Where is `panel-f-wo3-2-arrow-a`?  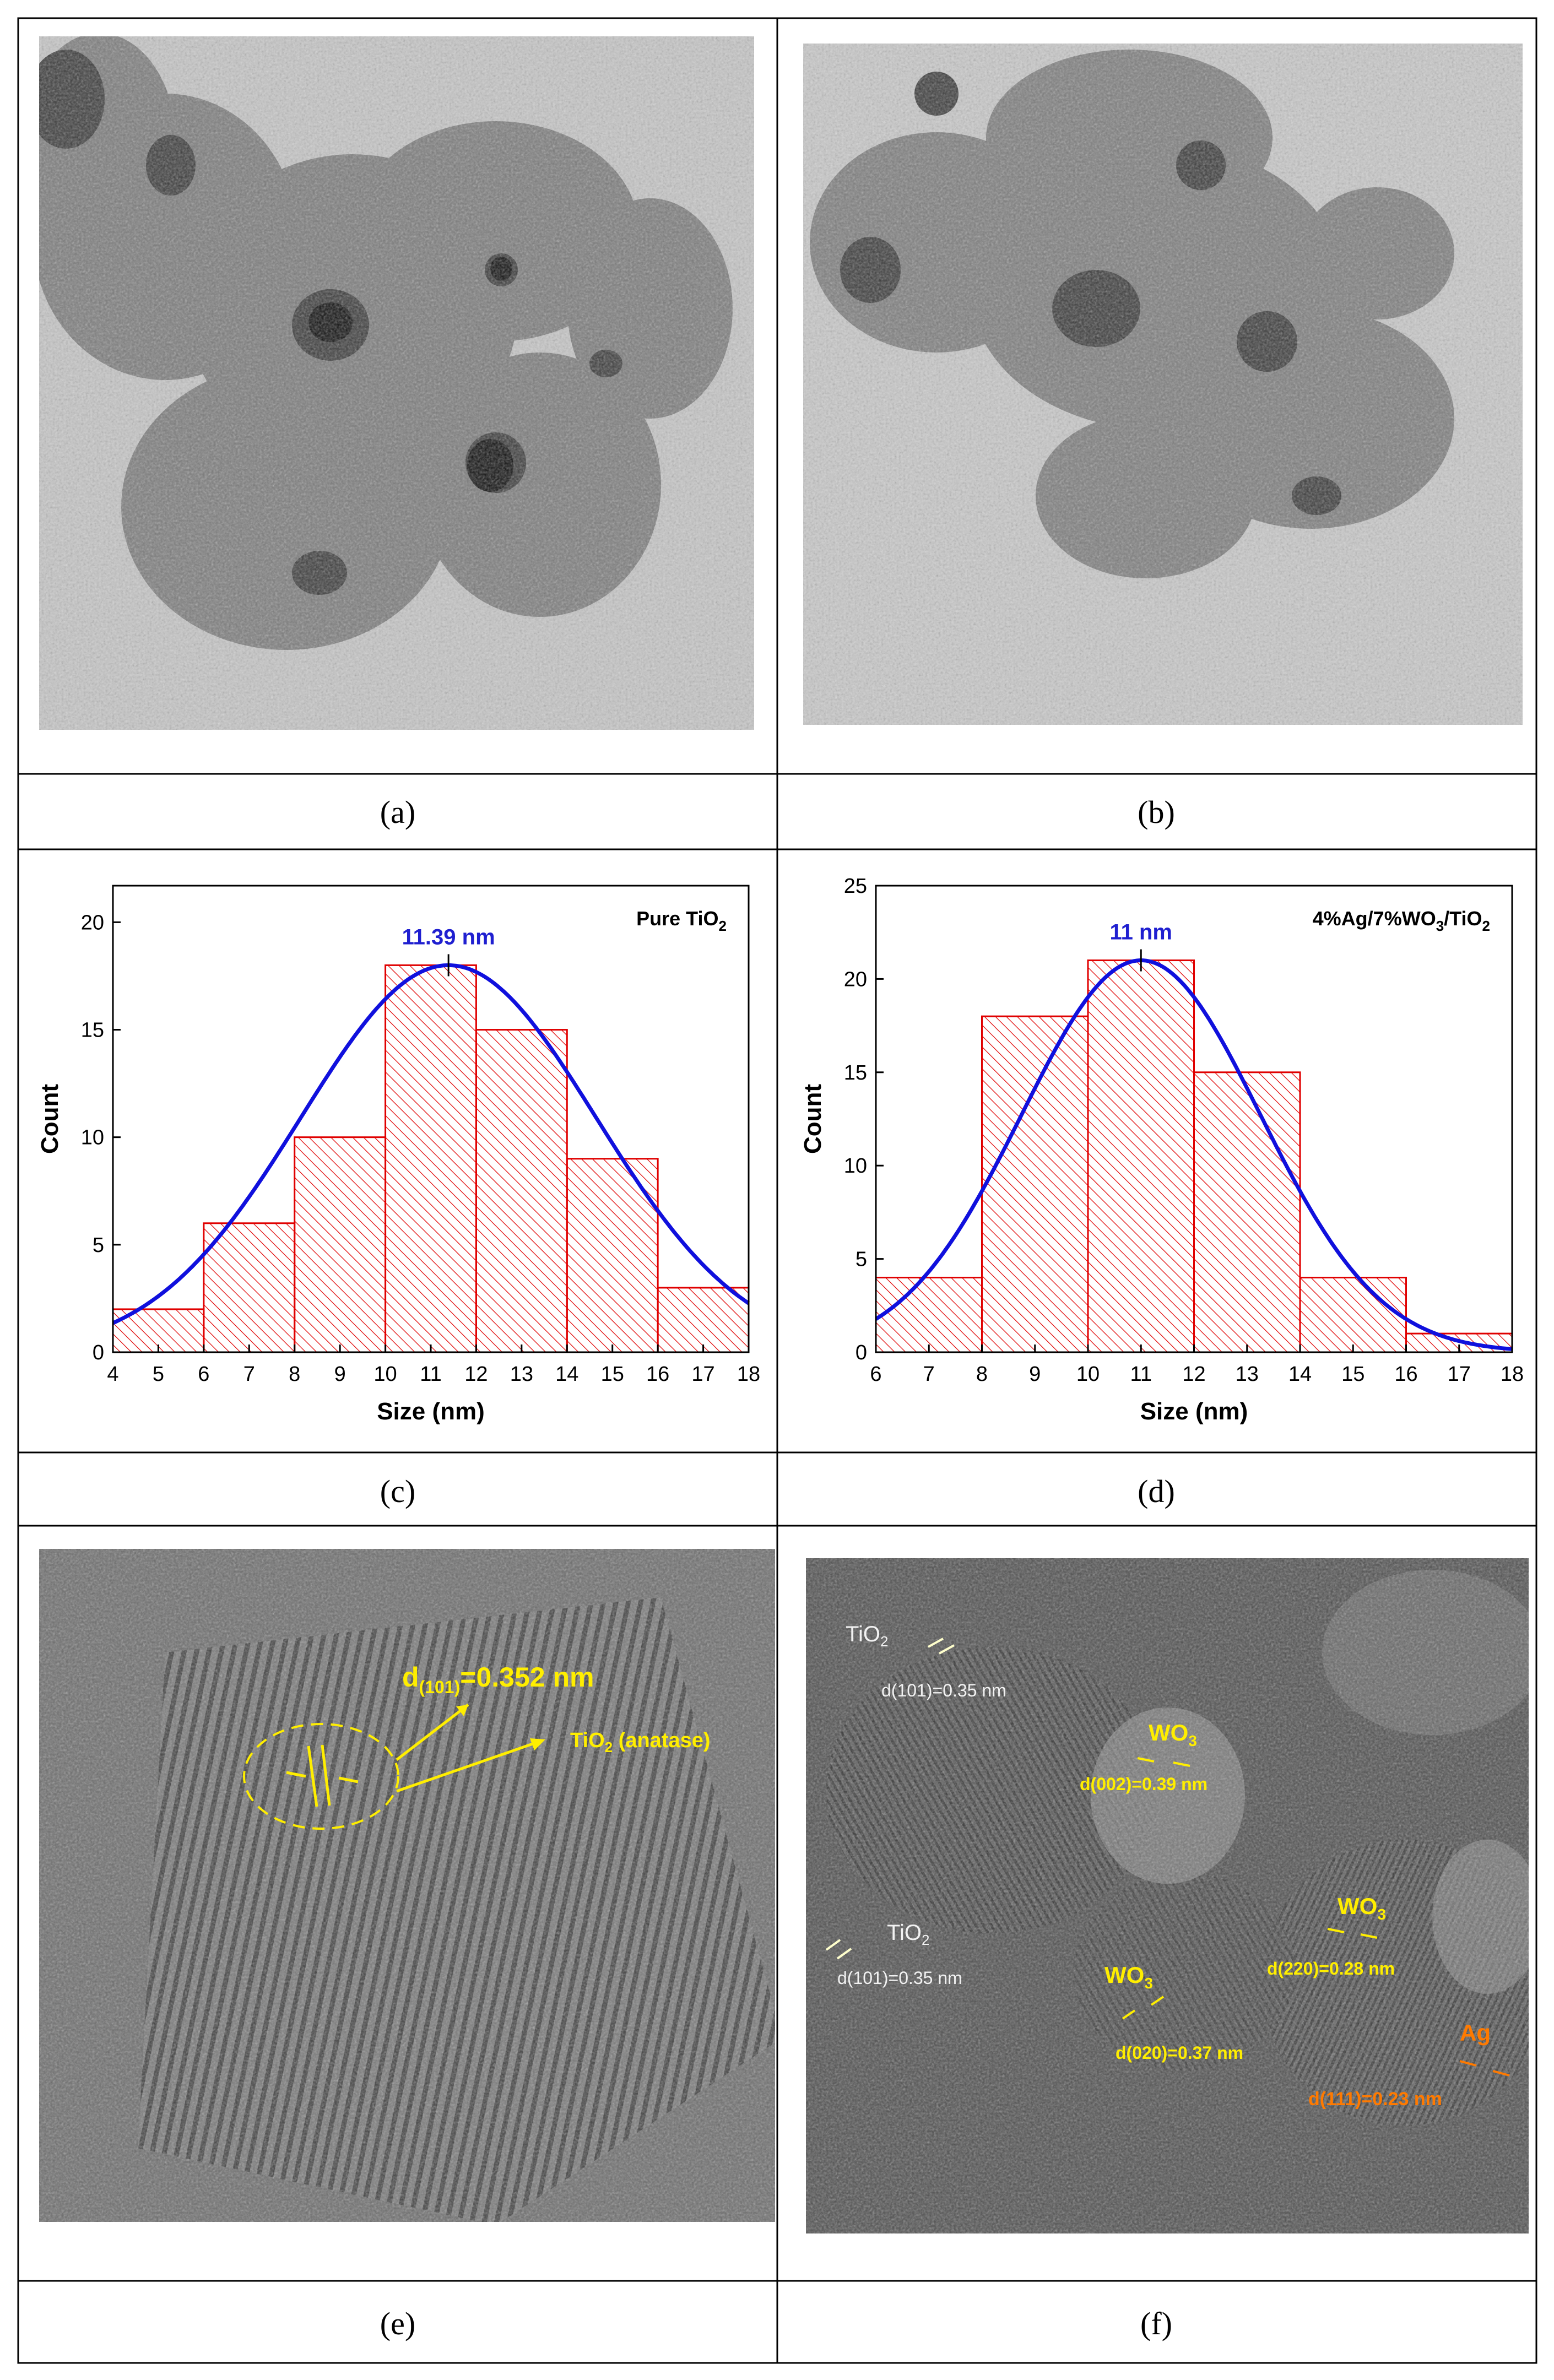 panel-f-wo3-2-arrow-a is located at coordinates (1129, 2014).